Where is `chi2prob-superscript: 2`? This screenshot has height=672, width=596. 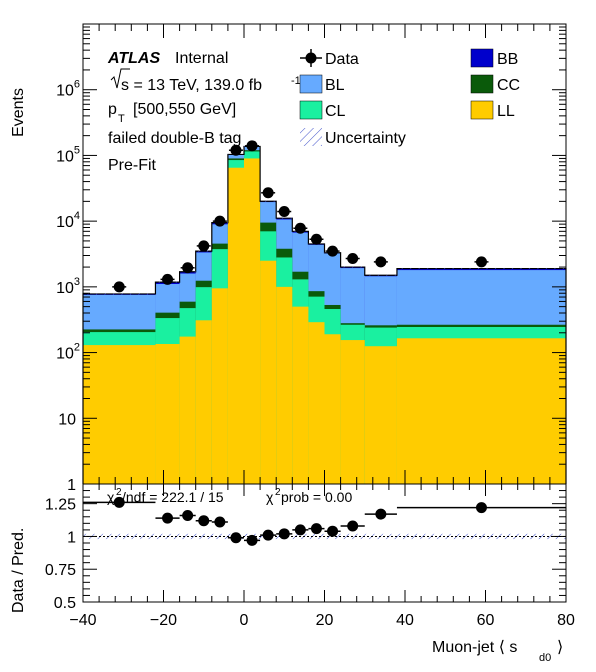 chi2prob-superscript: 2 is located at coordinates (278, 492).